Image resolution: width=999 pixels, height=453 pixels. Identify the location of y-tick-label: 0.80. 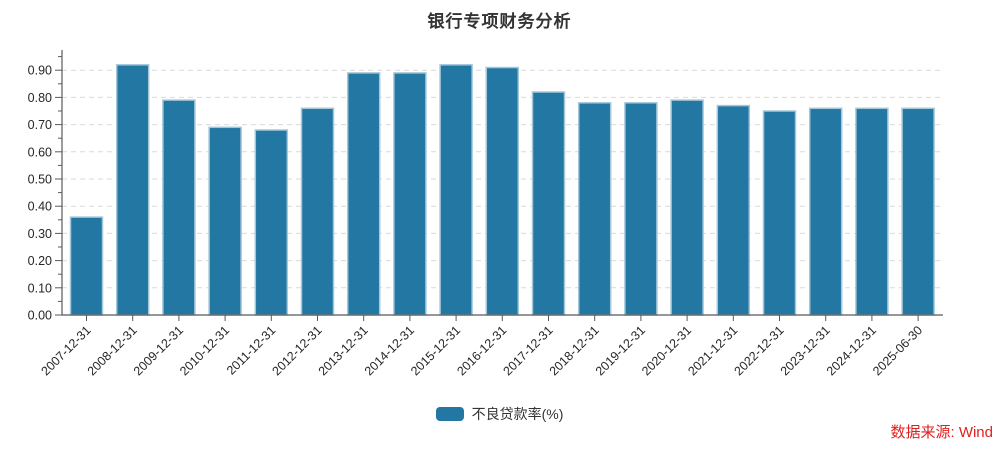
(40, 98).